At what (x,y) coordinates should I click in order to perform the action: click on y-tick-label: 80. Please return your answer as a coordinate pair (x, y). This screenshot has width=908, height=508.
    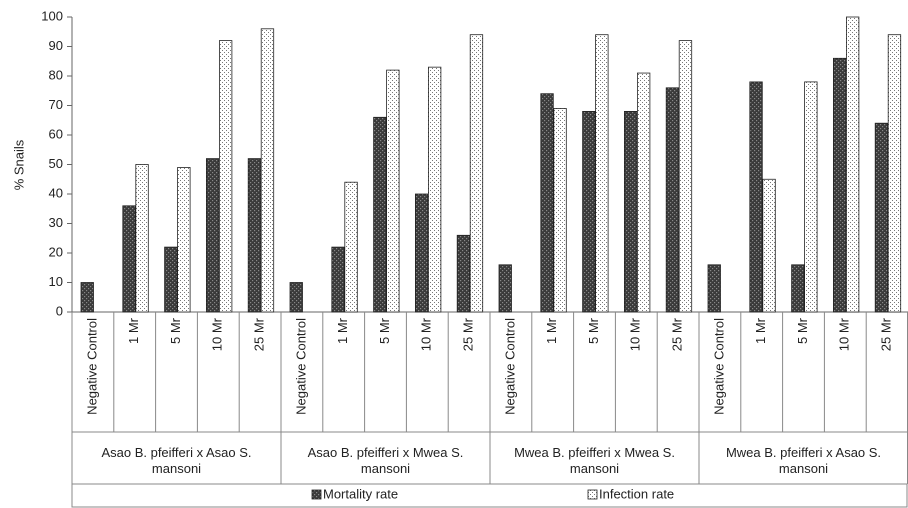
    Looking at the image, I should click on (56, 74).